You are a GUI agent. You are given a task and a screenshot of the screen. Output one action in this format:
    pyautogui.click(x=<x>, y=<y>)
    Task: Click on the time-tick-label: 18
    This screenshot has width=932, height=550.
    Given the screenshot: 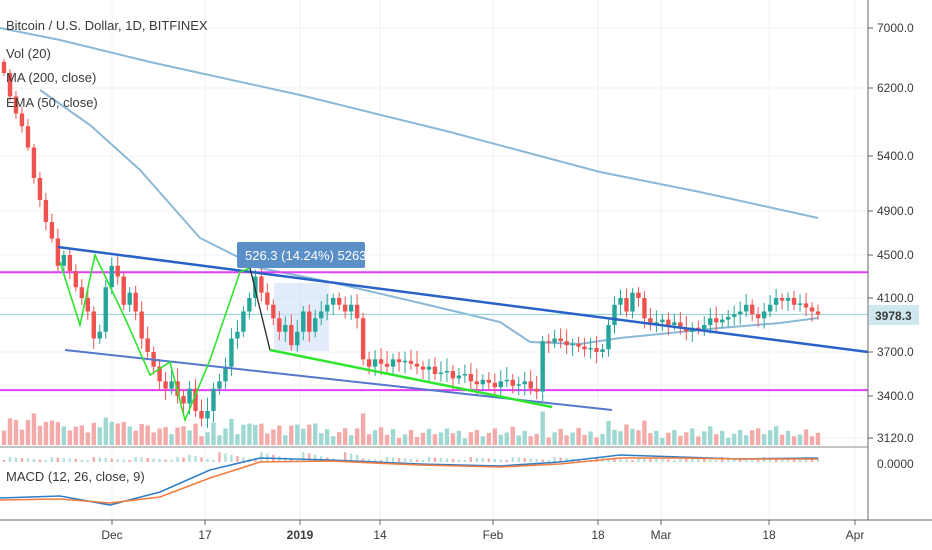 What is the action you would take?
    pyautogui.click(x=598, y=535)
    